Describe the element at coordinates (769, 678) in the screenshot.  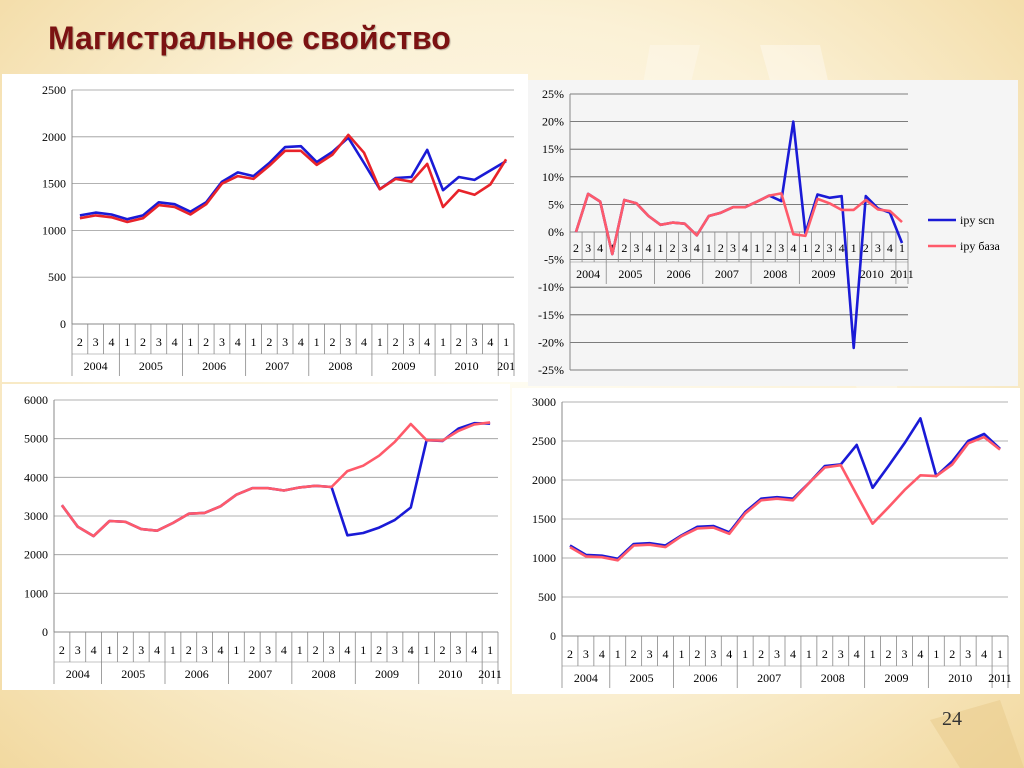
I see `year-label: 2007` at that location.